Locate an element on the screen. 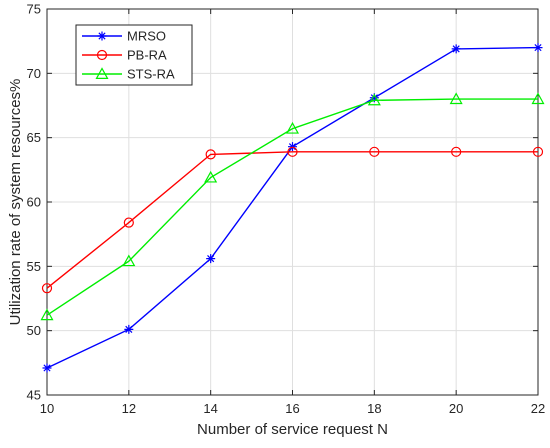 The image size is (550, 448). x-tick-label: 16 is located at coordinates (292, 408).